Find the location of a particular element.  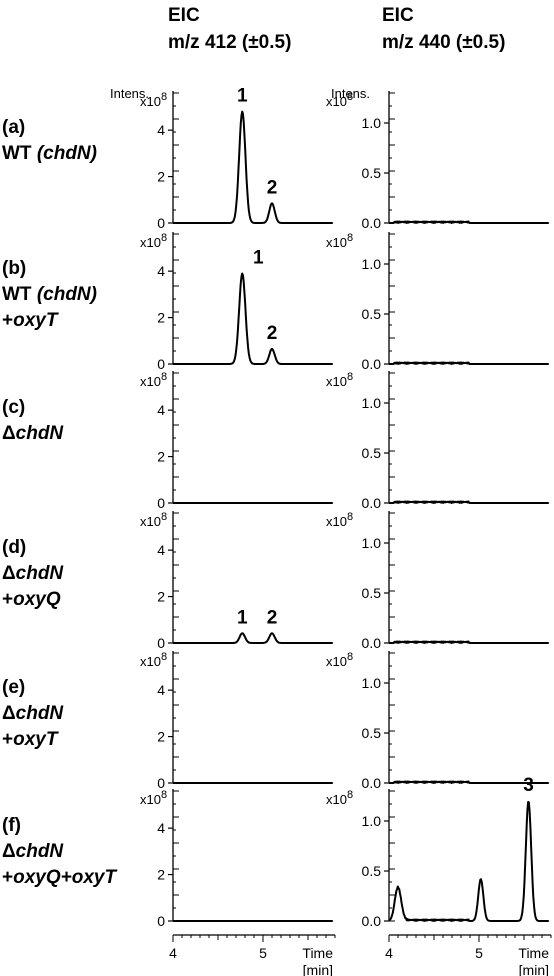

peak-label-3: 3 is located at coordinates (528, 785).